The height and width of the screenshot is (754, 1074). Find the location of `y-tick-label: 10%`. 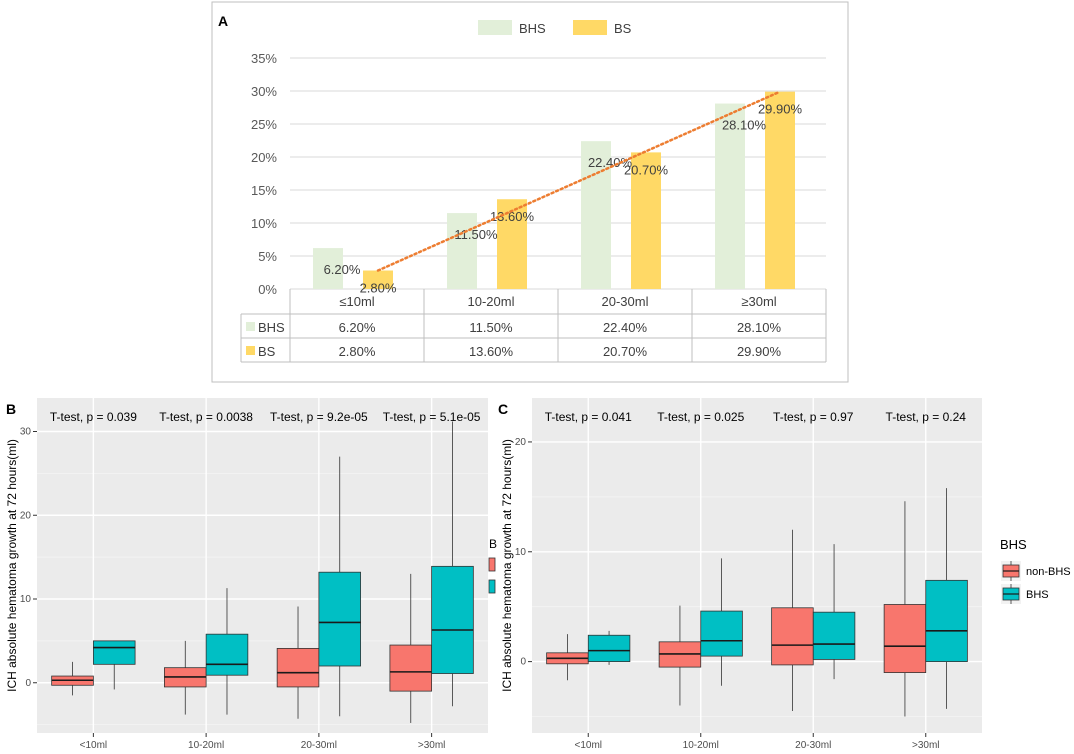

y-tick-label: 10% is located at coordinates (264, 223).